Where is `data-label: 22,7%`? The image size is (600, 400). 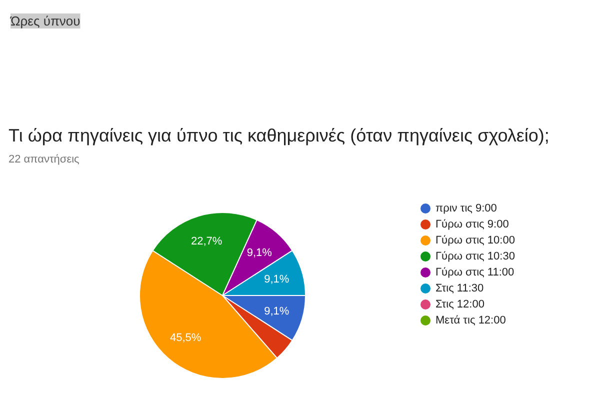
data-label: 22,7% is located at coordinates (206, 241).